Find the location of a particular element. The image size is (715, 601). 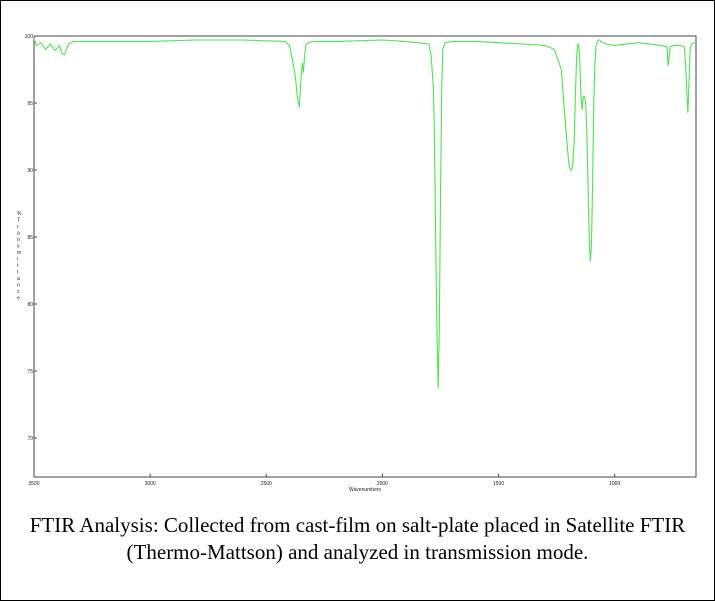

y-tick-label: 90 is located at coordinates (30, 171).